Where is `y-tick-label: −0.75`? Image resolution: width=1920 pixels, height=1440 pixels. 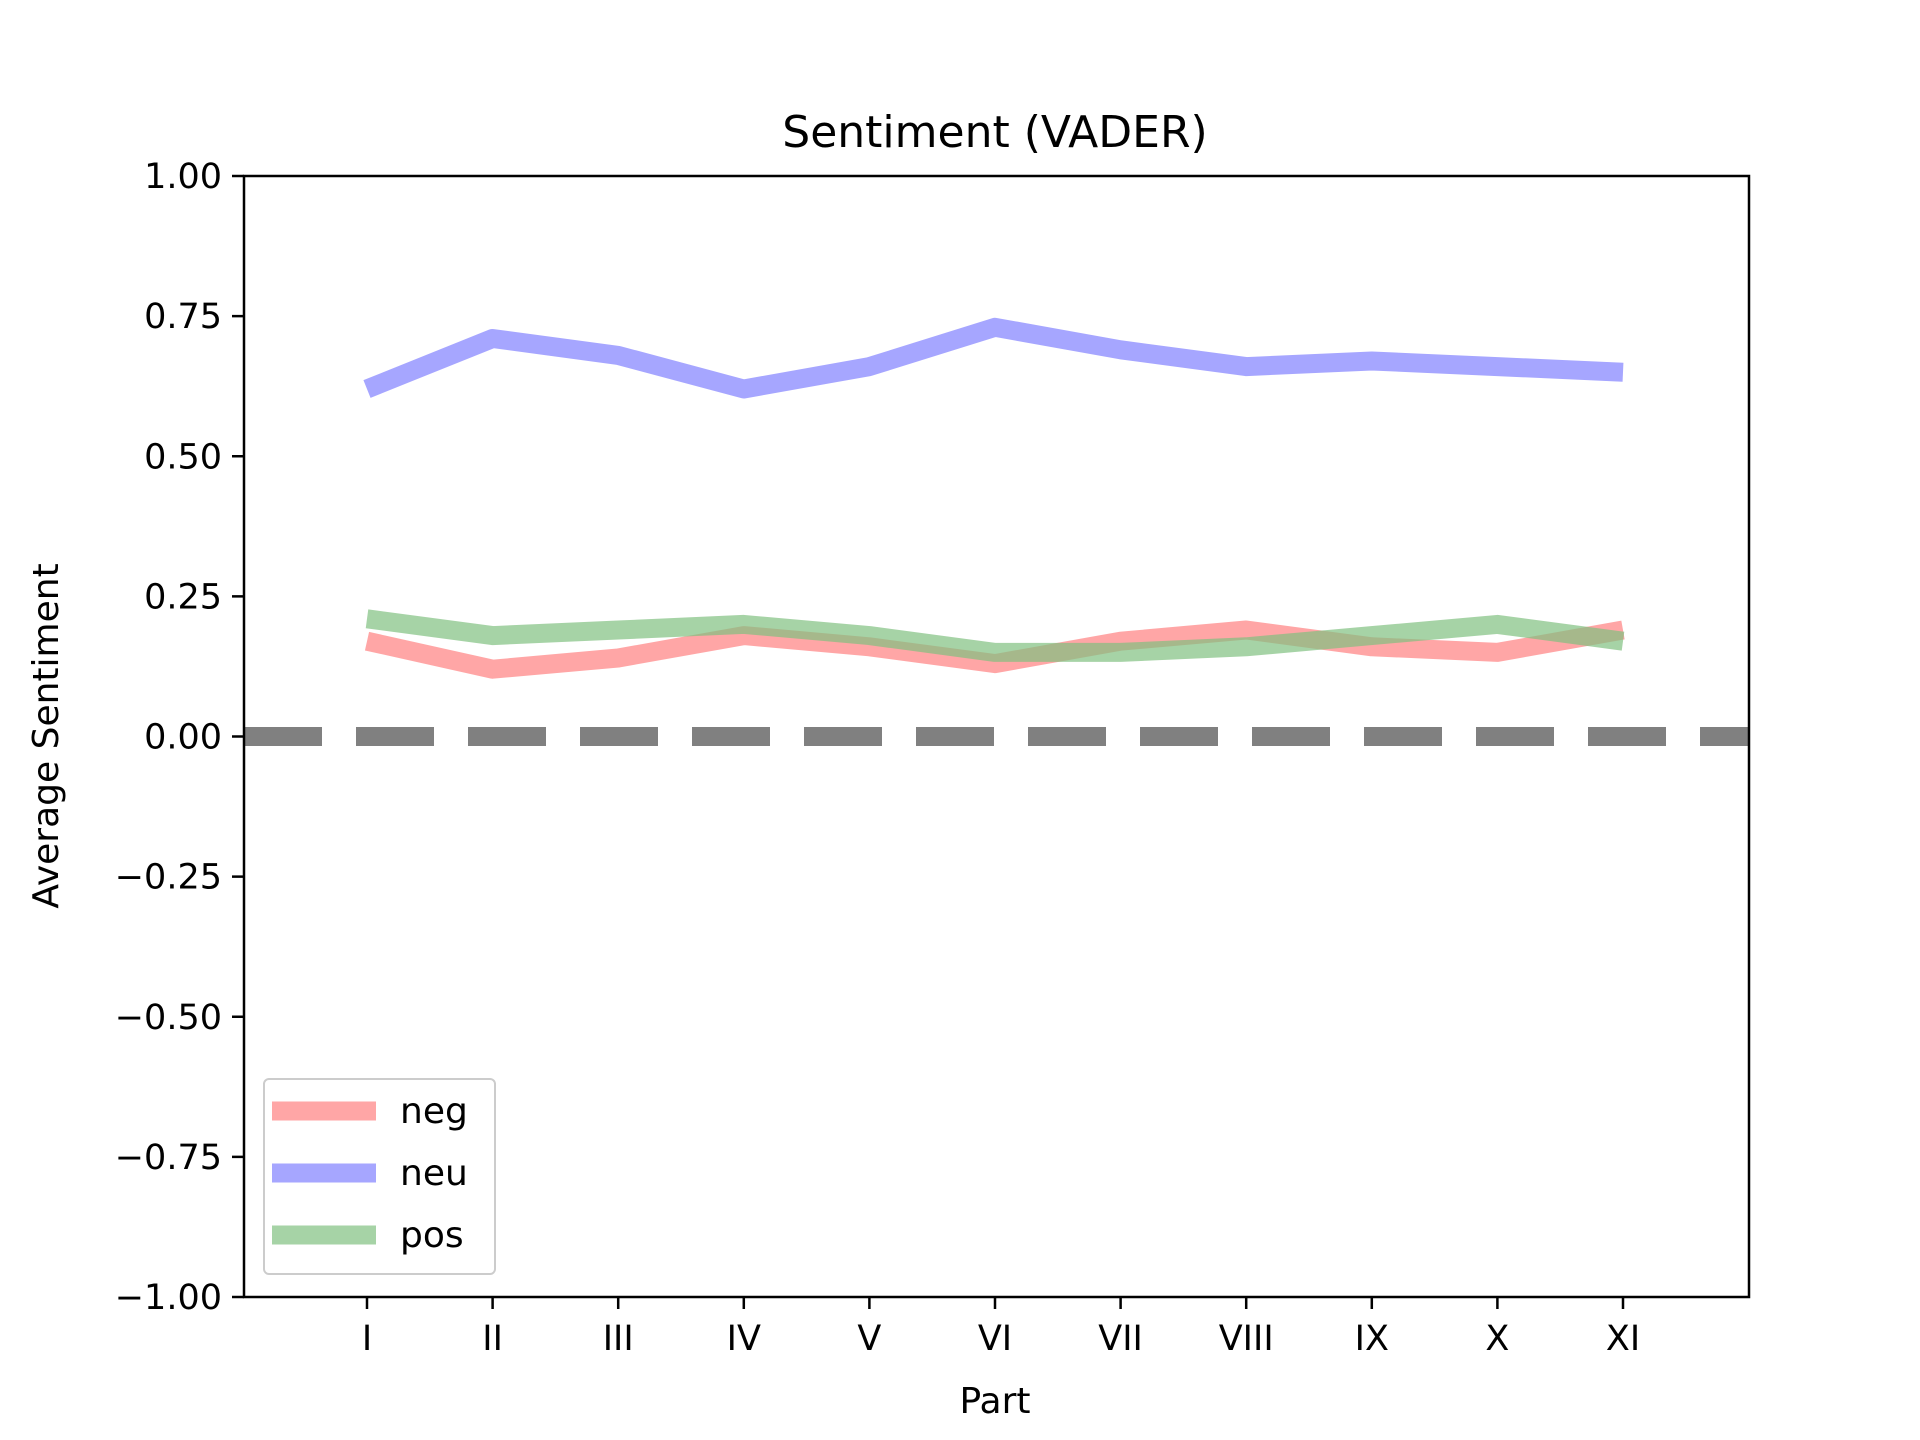 y-tick-label: −0.75 is located at coordinates (168, 1158).